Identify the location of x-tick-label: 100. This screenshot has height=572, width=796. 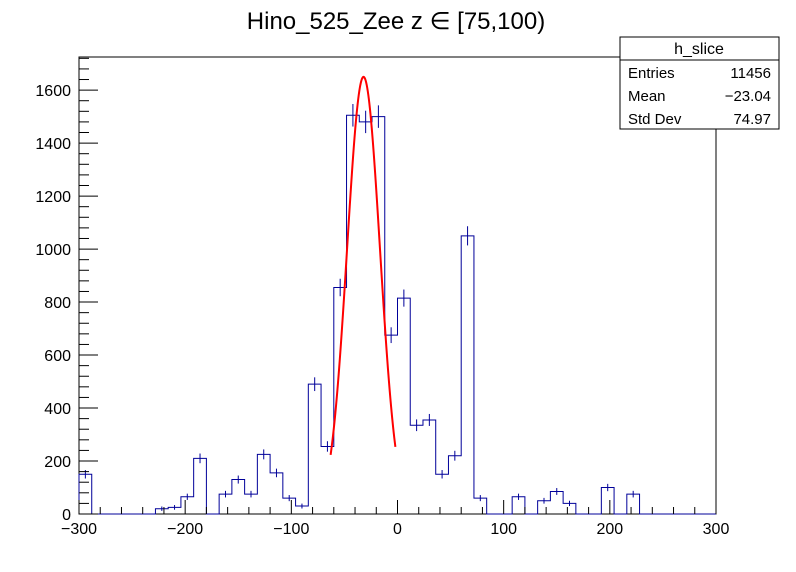
(503, 529).